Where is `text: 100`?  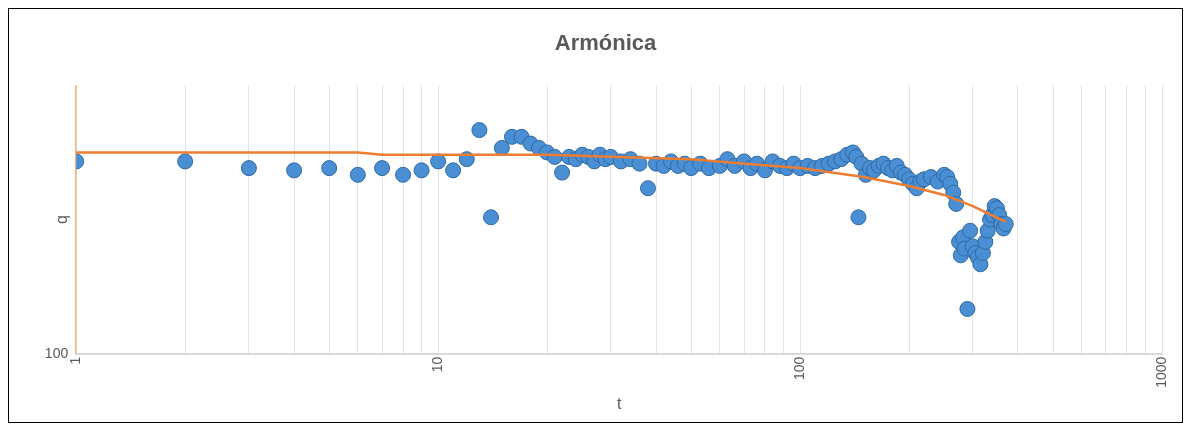 text: 100 is located at coordinates (56, 352).